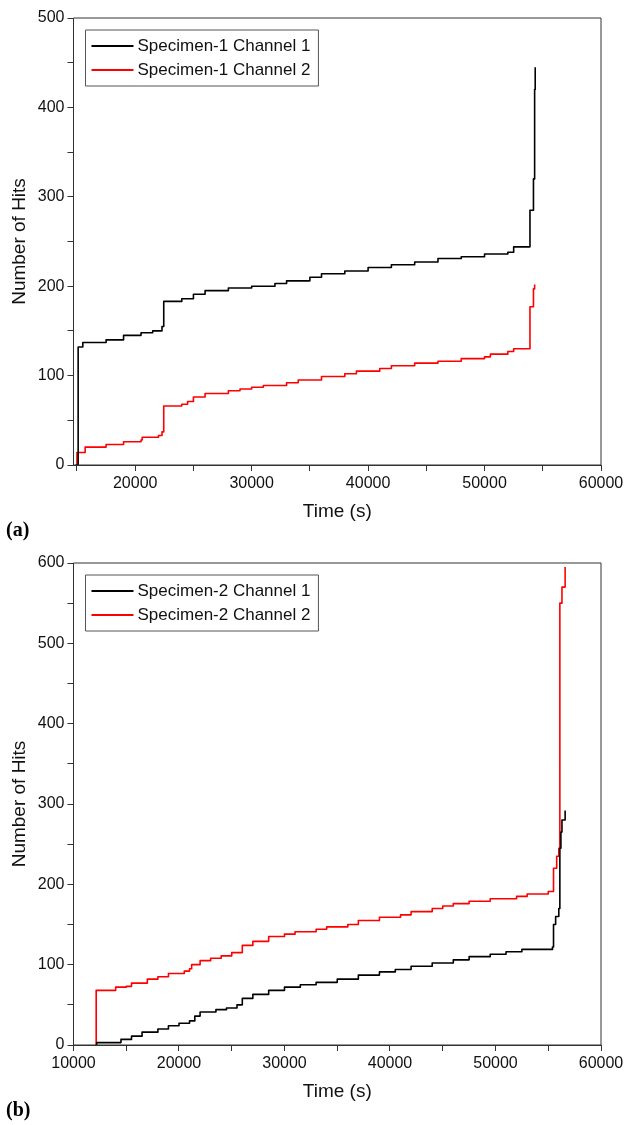 The image size is (629, 1125). I want to click on legend-label: Specimen-1 Channel 1, so click(224, 45).